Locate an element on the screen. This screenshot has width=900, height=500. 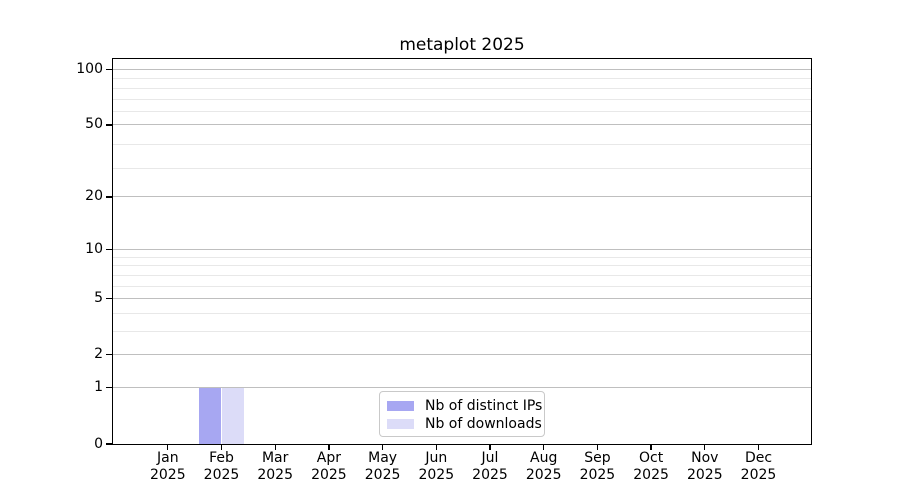
x-tick-label: Feb 2025 is located at coordinates (221, 466).